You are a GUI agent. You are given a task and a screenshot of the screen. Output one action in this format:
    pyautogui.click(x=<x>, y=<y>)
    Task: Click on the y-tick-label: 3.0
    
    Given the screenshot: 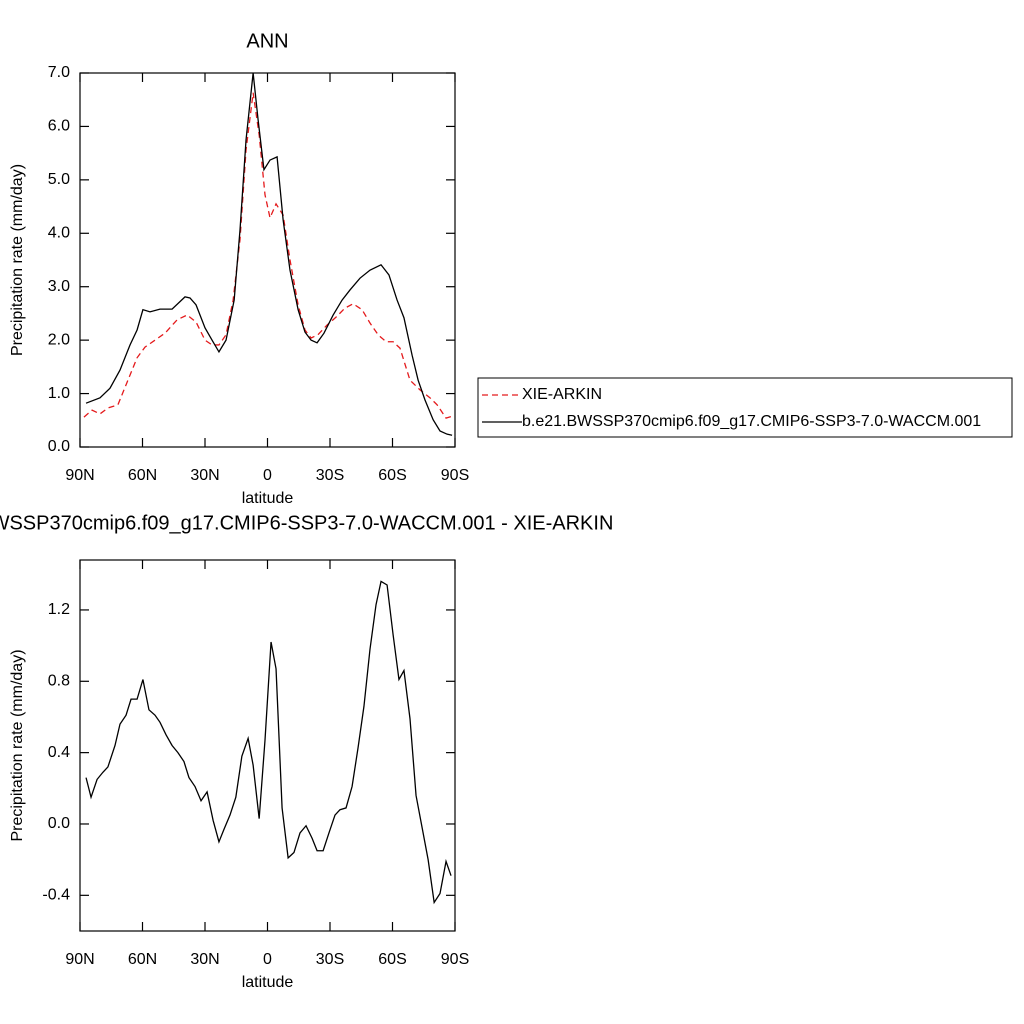 What is the action you would take?
    pyautogui.click(x=59, y=286)
    